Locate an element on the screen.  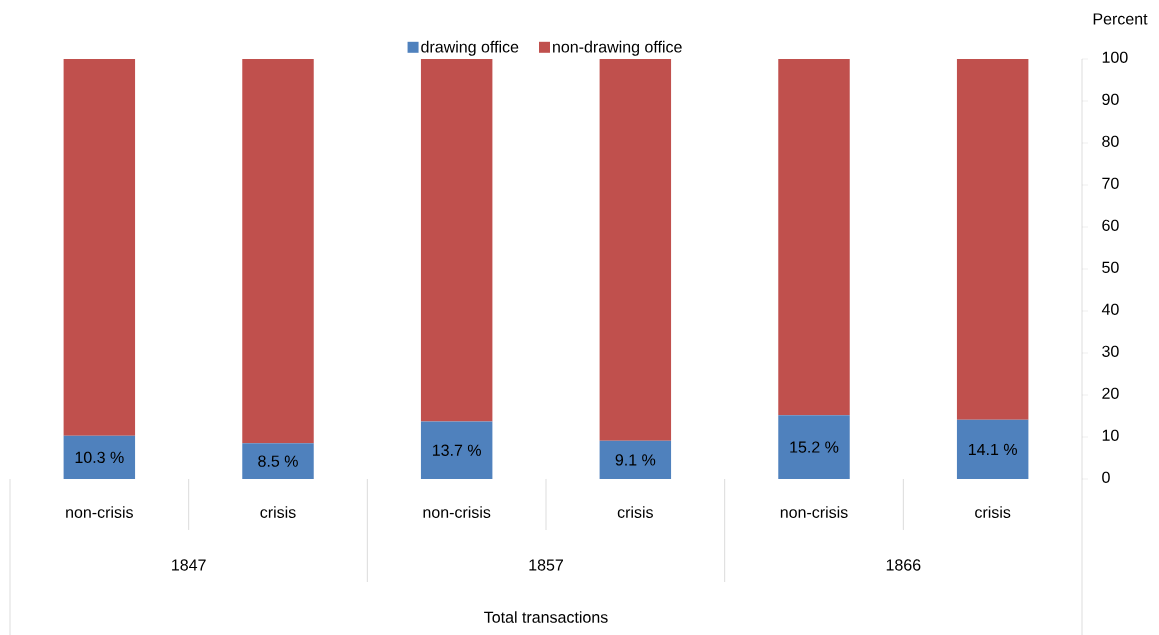
y-tick-label: 50 is located at coordinates (1110, 267).